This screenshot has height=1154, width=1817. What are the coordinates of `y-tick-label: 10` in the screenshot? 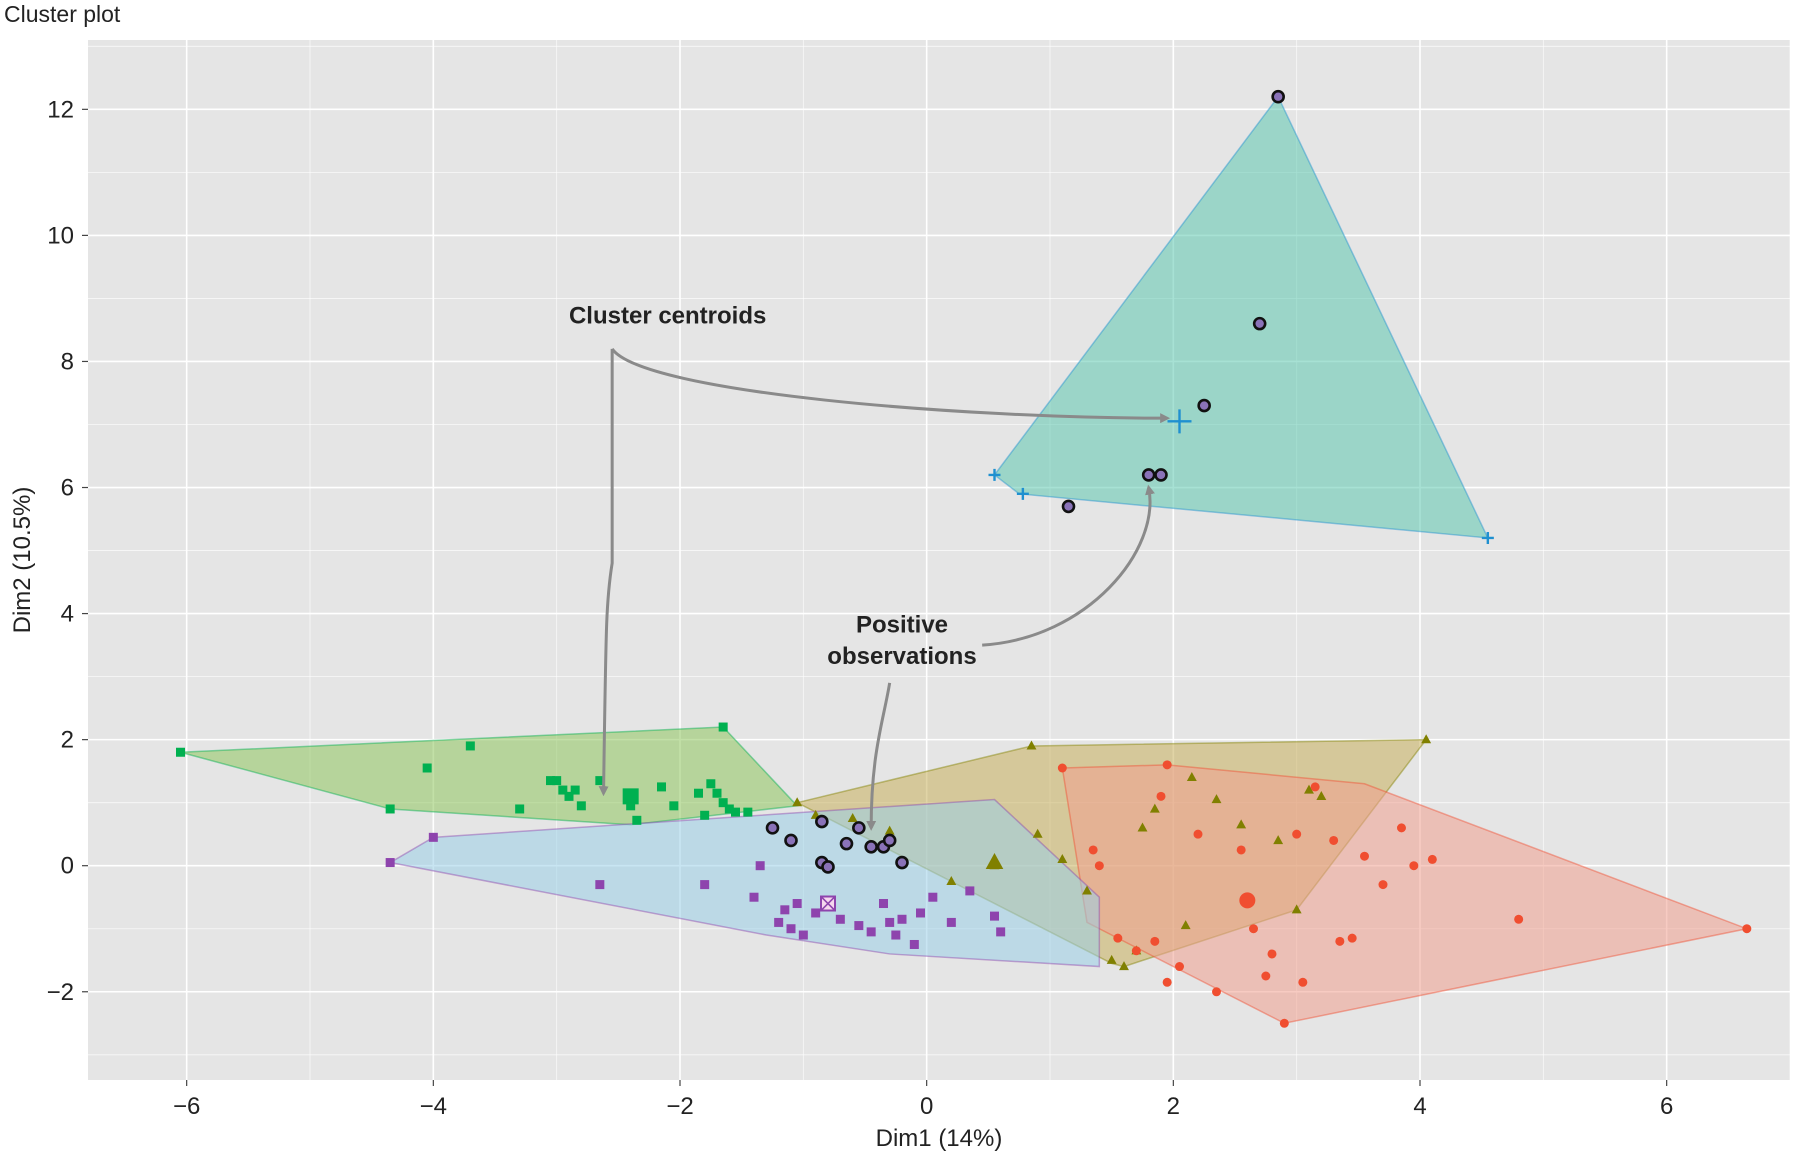 It's located at (60, 235).